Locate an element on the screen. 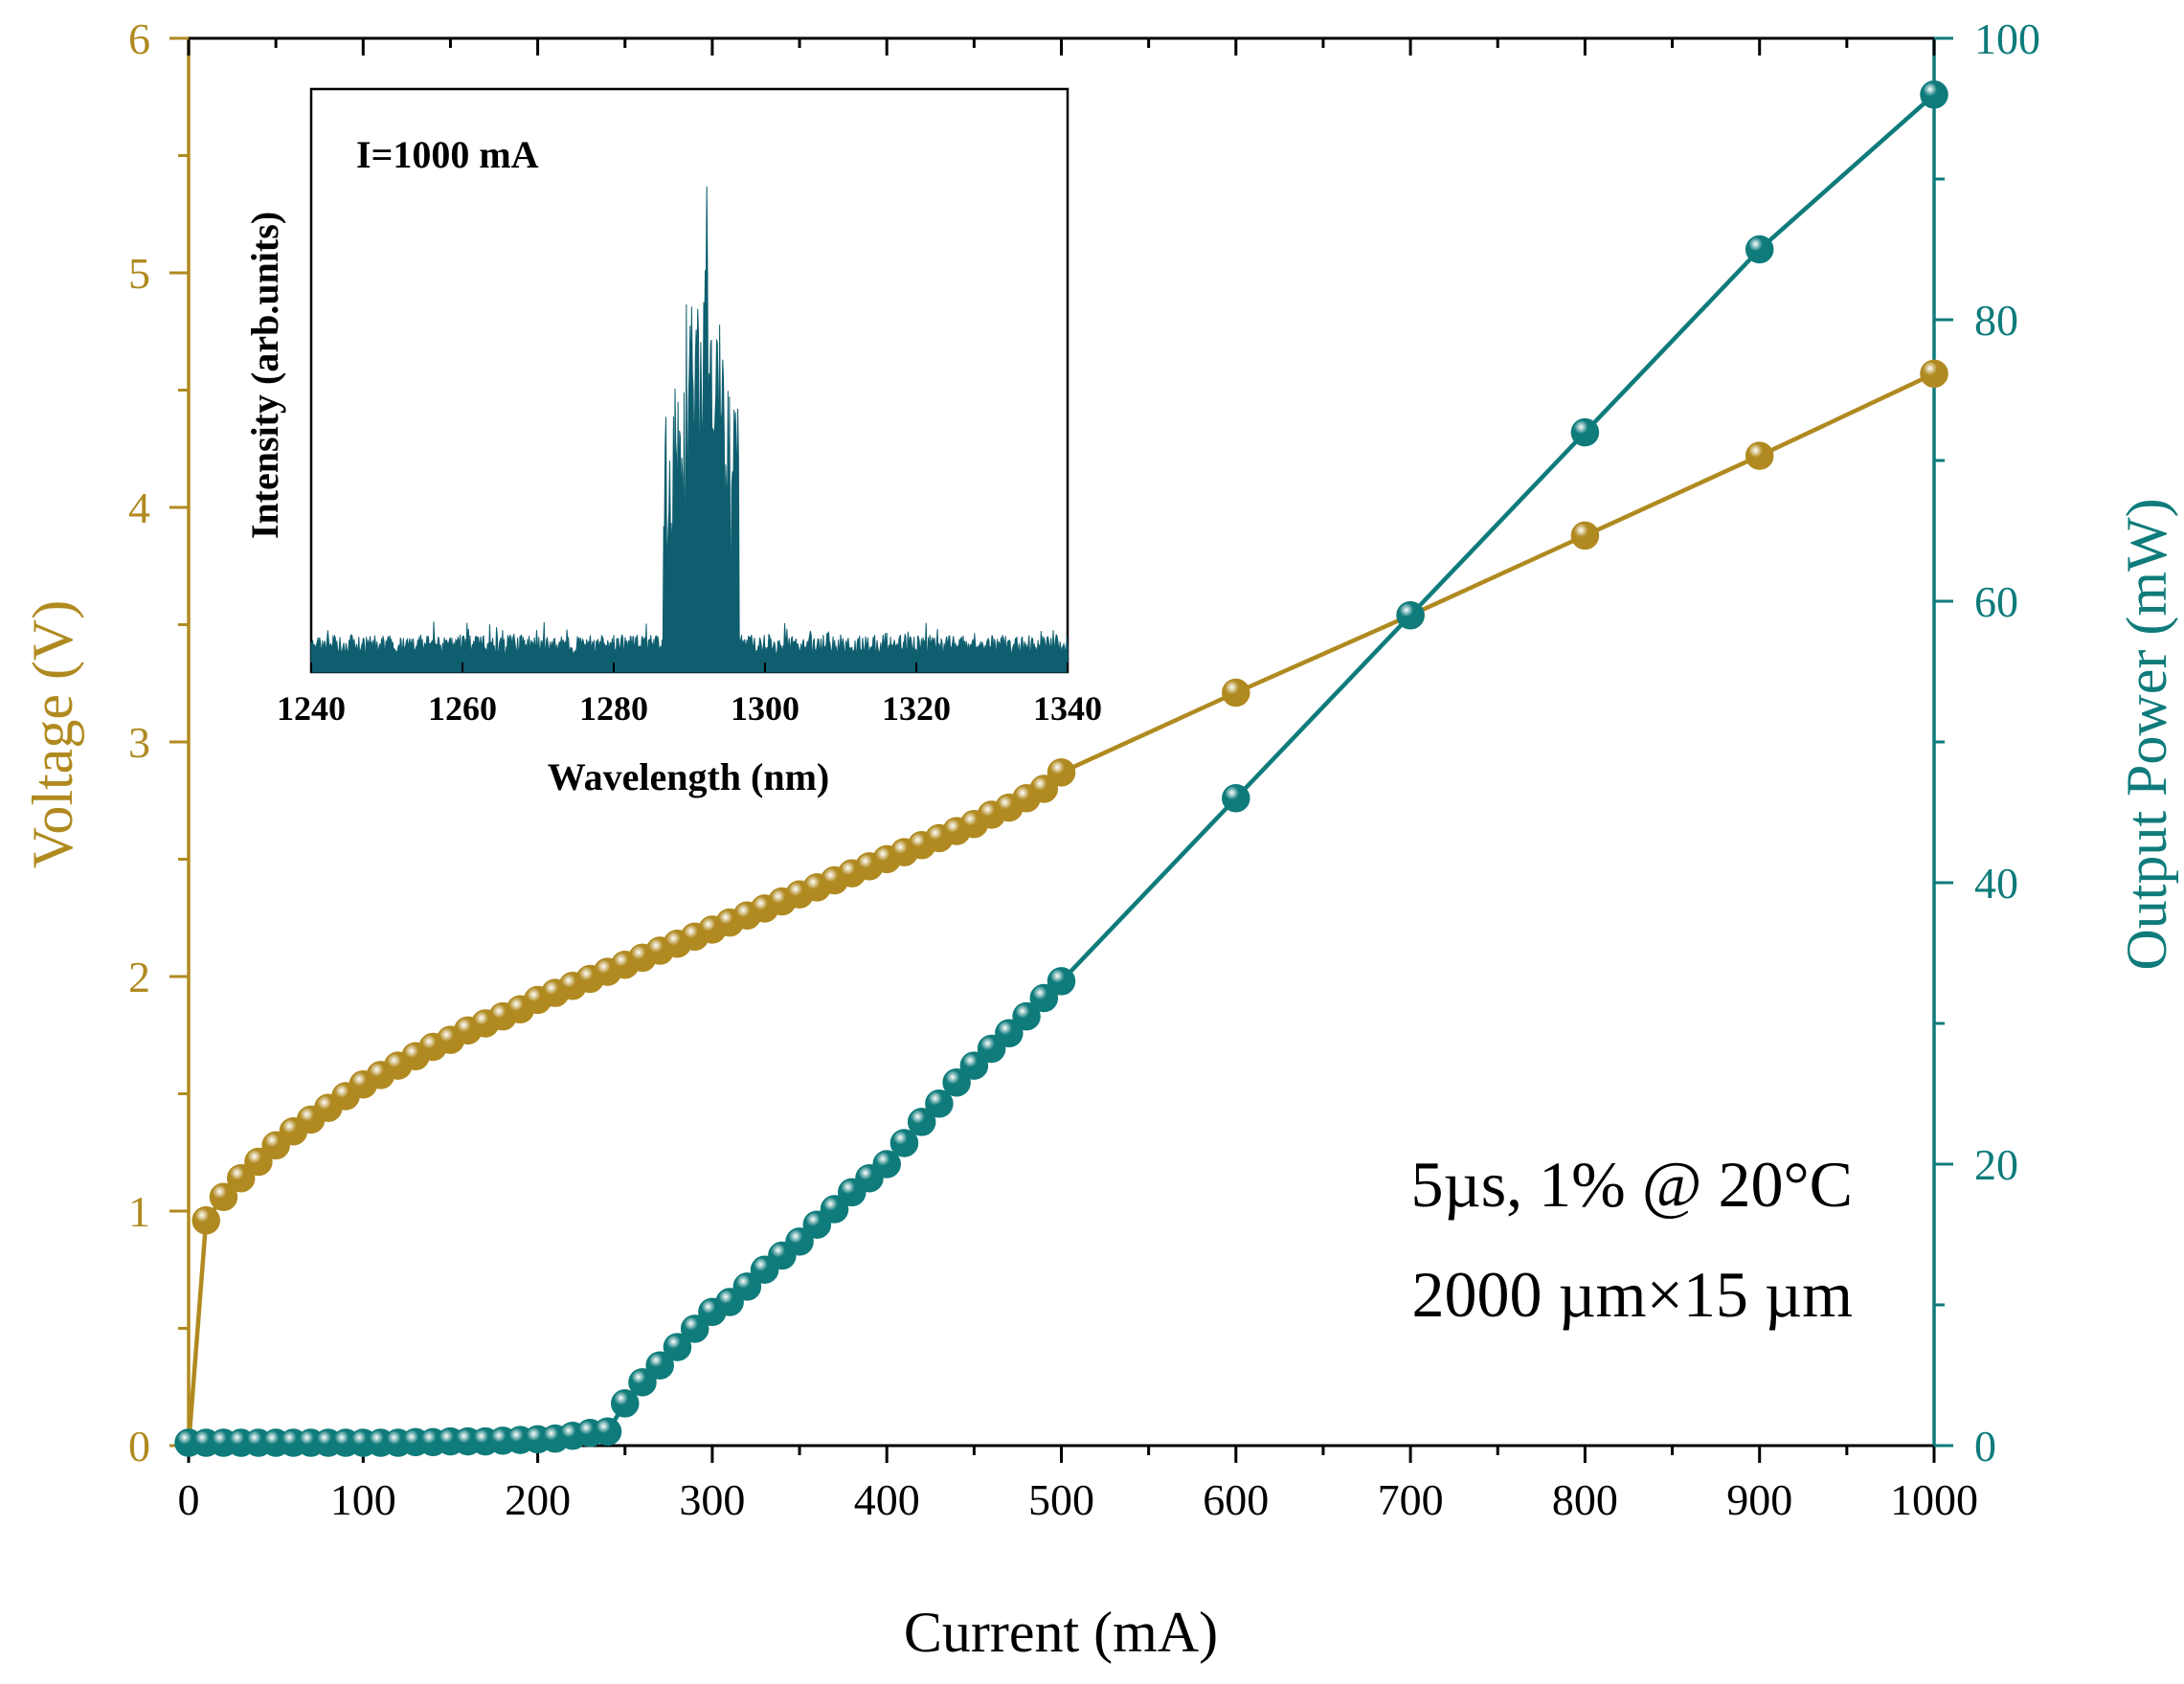 The height and width of the screenshot is (1684, 2184). y-left-ticks: 0 1 2 3 4 5 6 is located at coordinates (159, 743).